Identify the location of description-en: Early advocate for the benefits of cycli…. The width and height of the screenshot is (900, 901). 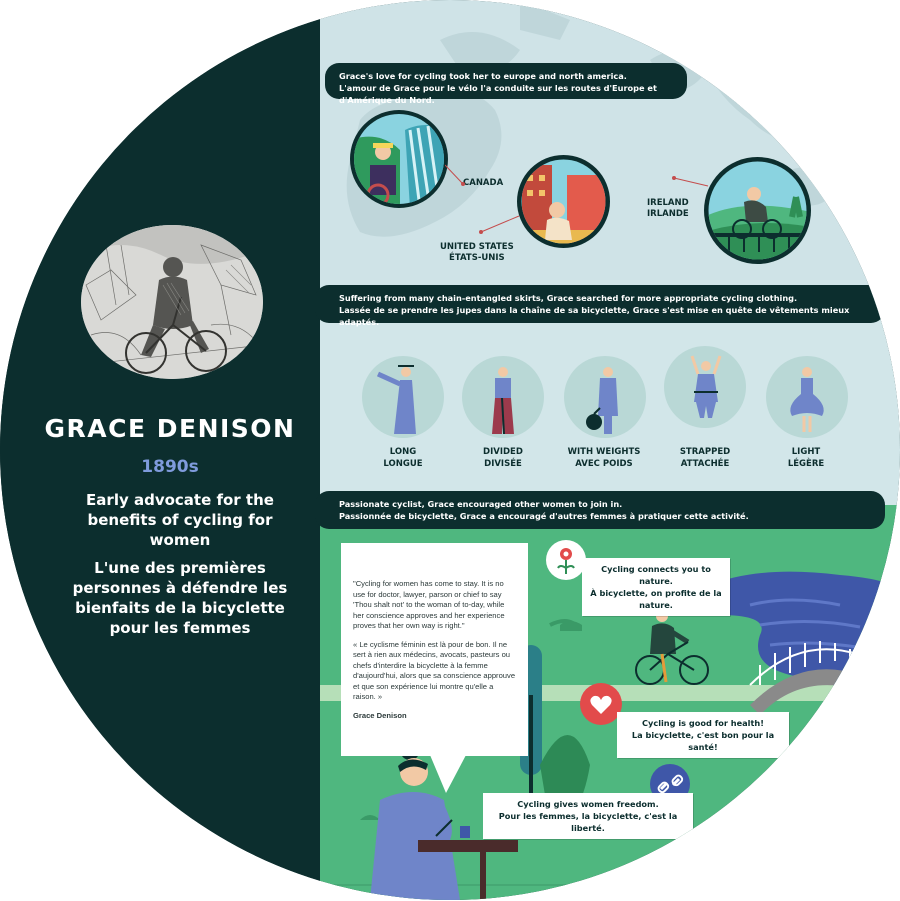
(180, 520).